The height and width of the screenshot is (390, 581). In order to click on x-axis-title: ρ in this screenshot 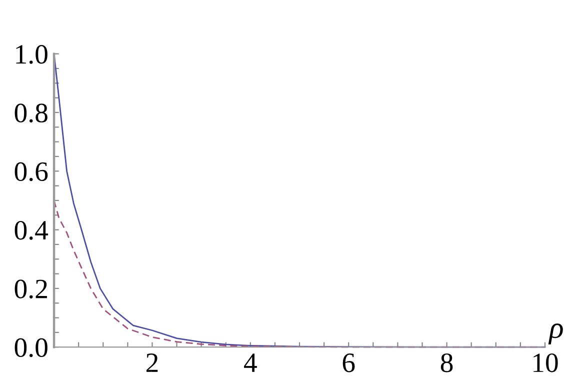, I will do `click(555, 333)`.